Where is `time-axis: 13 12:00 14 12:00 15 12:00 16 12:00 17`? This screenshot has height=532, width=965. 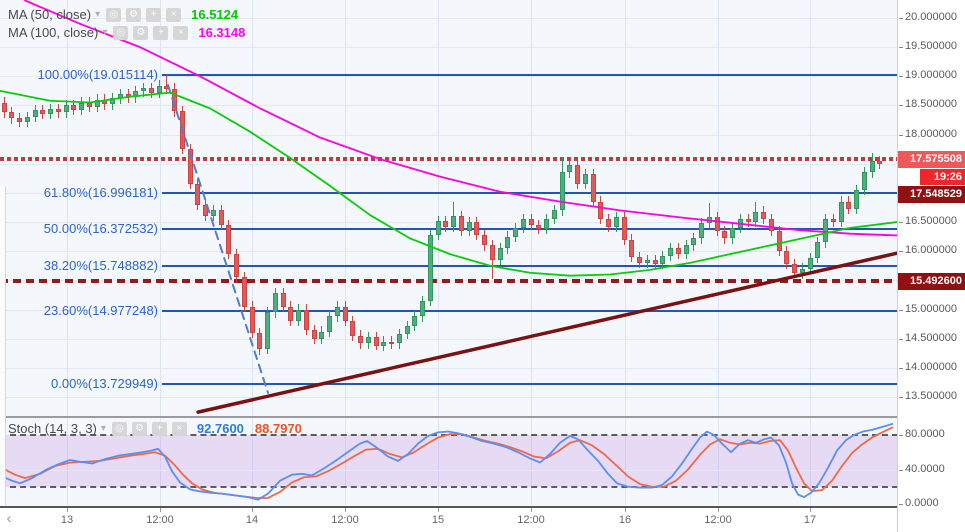
time-axis: 13 12:00 14 12:00 15 12:00 16 12:00 17 is located at coordinates (448, 520).